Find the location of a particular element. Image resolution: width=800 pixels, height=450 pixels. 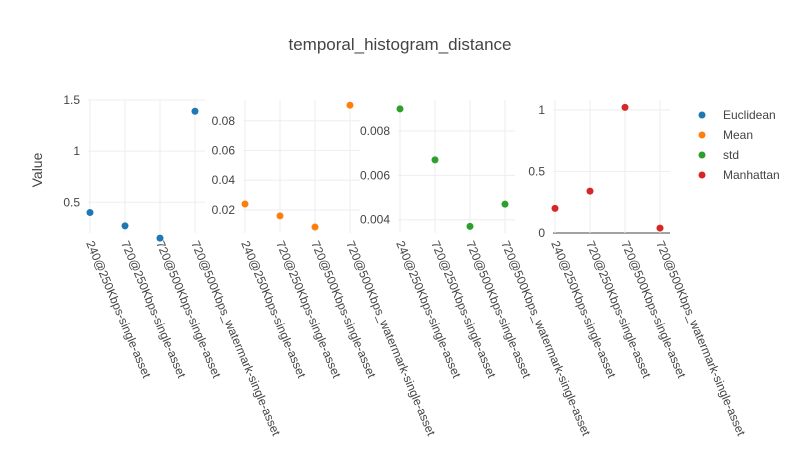

y-tick-label: 0.004 is located at coordinates (375, 220).